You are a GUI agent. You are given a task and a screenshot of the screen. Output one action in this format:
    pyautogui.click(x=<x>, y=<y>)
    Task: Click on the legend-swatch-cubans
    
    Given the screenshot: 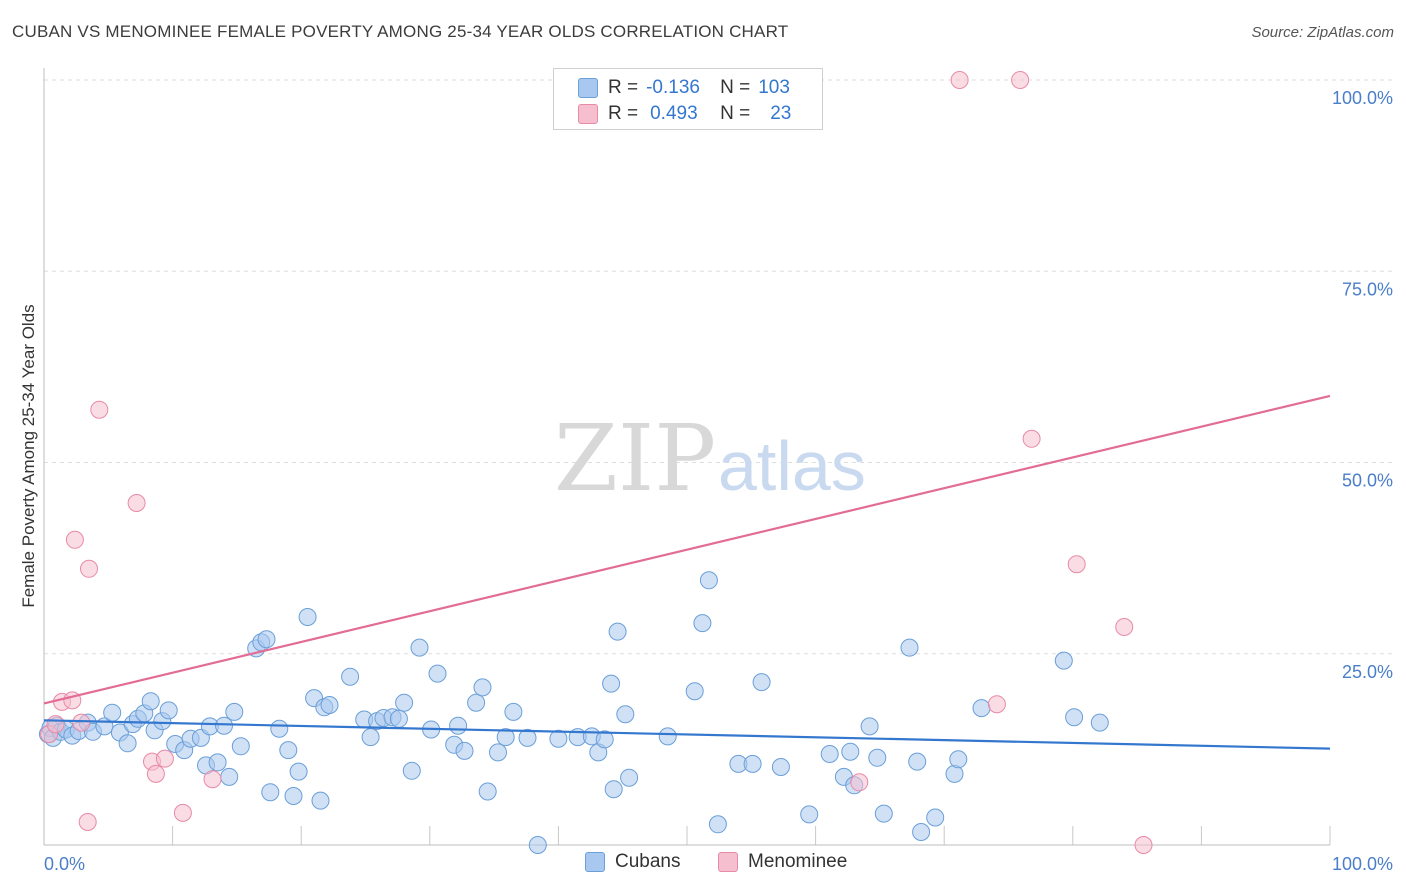 What is the action you would take?
    pyautogui.click(x=595, y=862)
    